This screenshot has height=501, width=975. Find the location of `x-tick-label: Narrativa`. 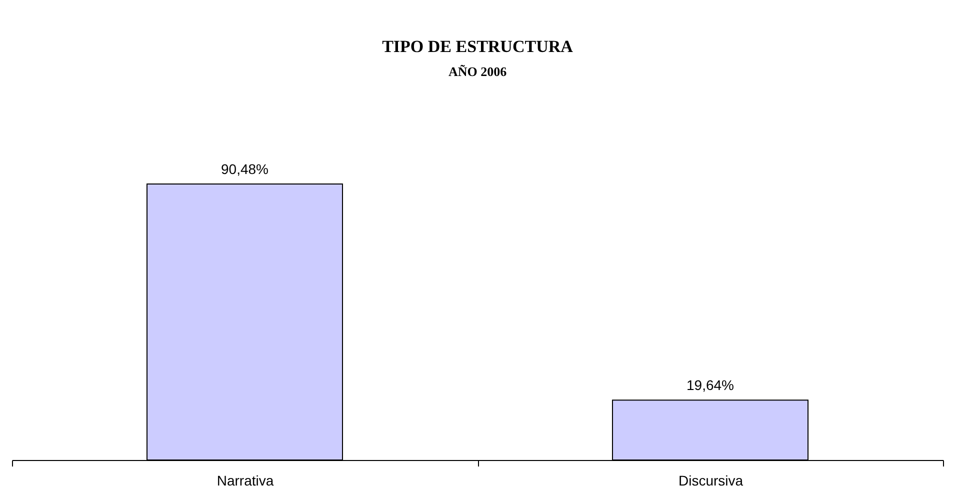

x-tick-label: Narrativa is located at coordinates (245, 480).